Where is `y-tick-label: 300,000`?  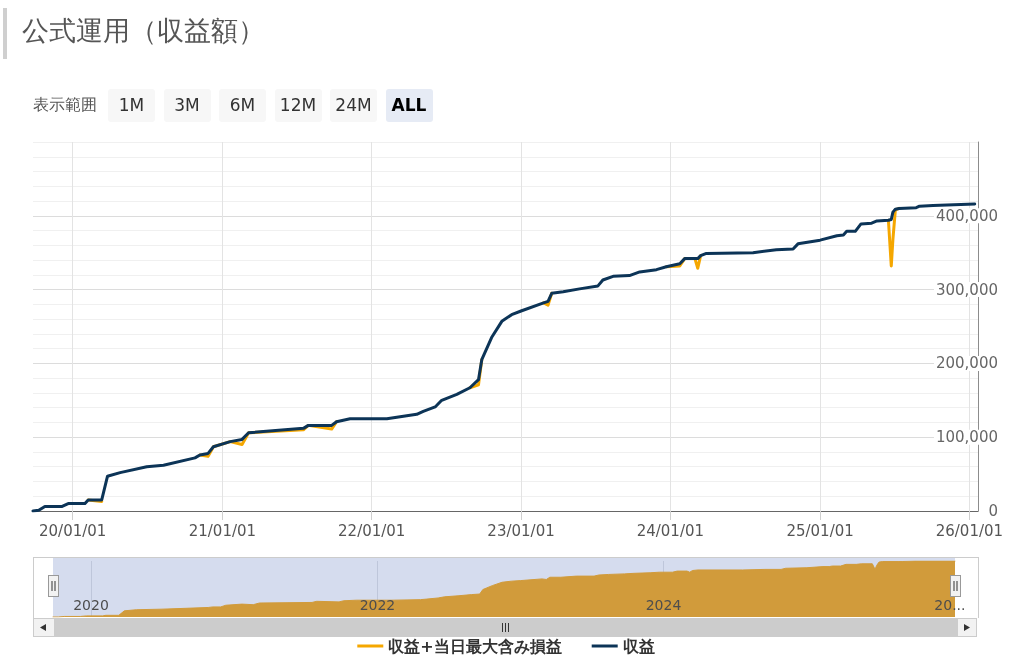
y-tick-label: 300,000 is located at coordinates (966, 289).